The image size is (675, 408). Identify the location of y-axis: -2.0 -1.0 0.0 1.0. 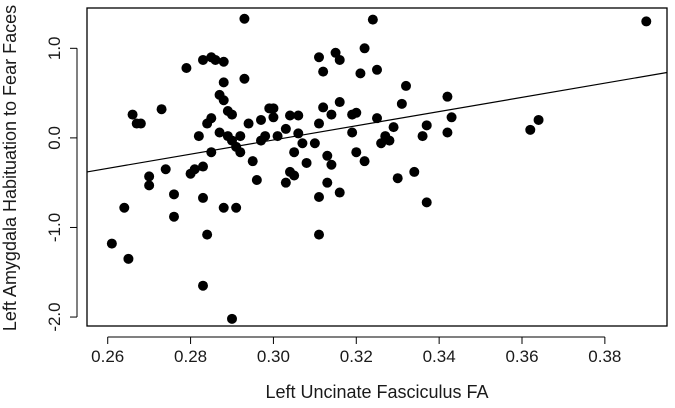
(61, 184).